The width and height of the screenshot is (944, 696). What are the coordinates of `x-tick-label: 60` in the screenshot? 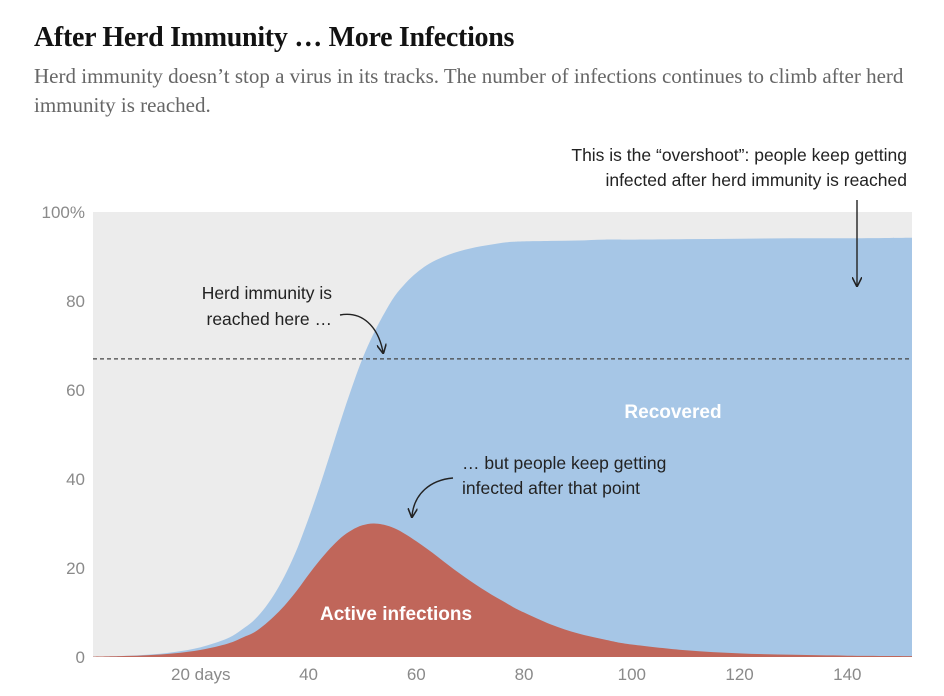 It's located at (416, 674).